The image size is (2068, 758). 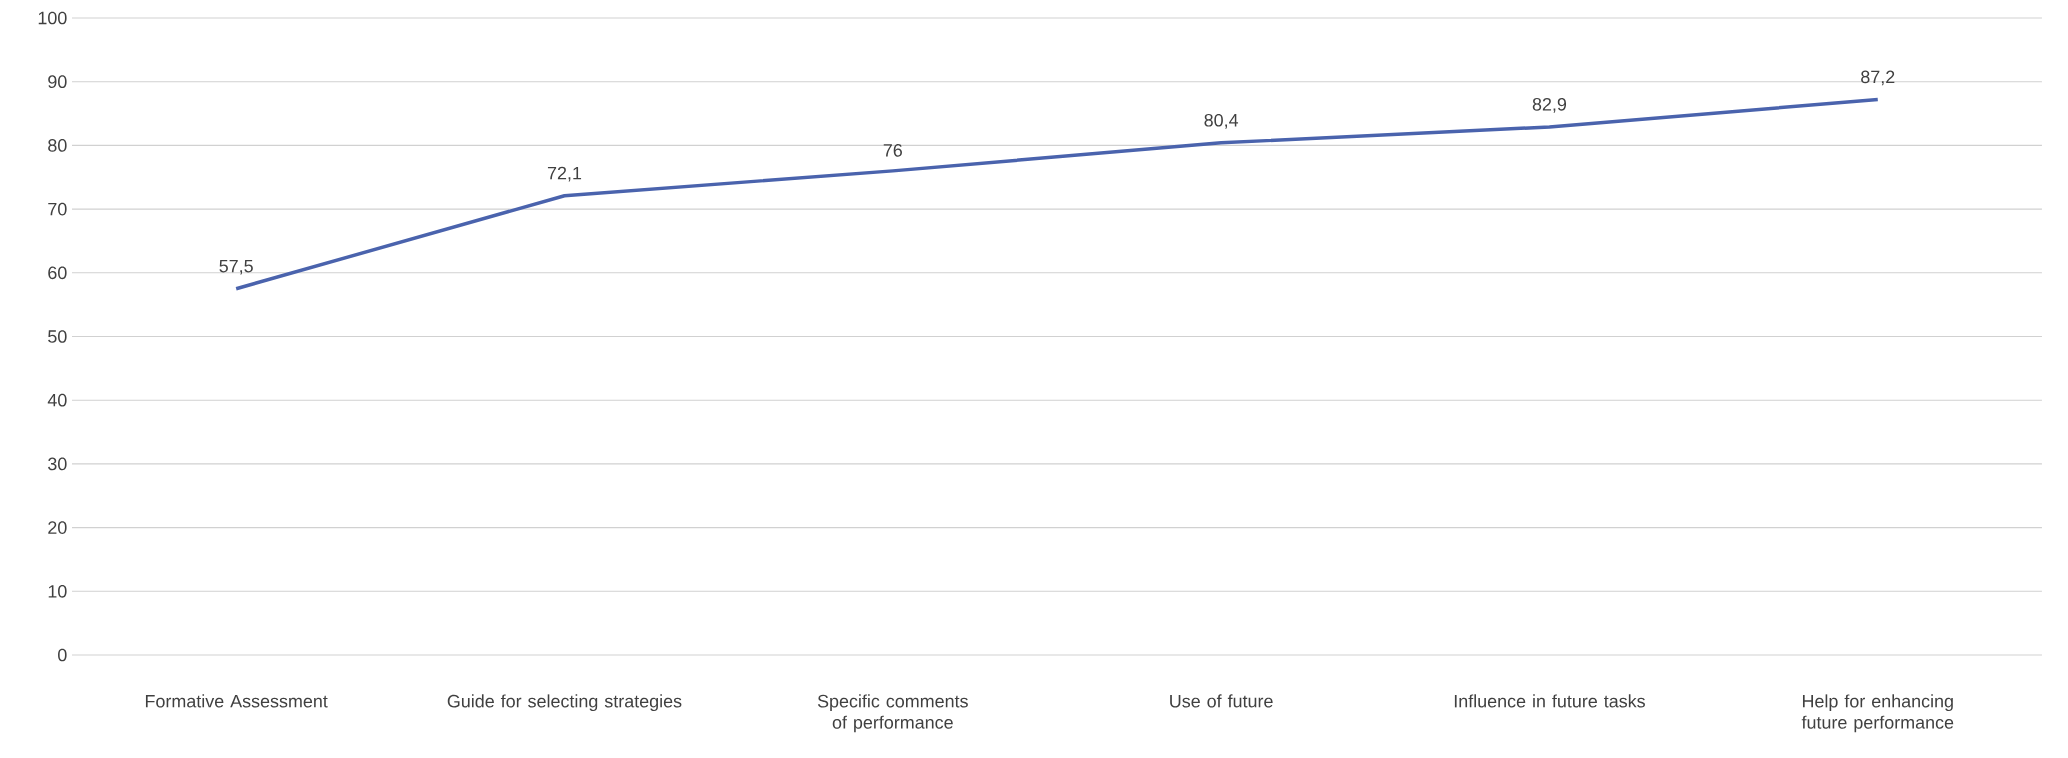 I want to click on y-tick-label: 30, so click(x=57, y=464).